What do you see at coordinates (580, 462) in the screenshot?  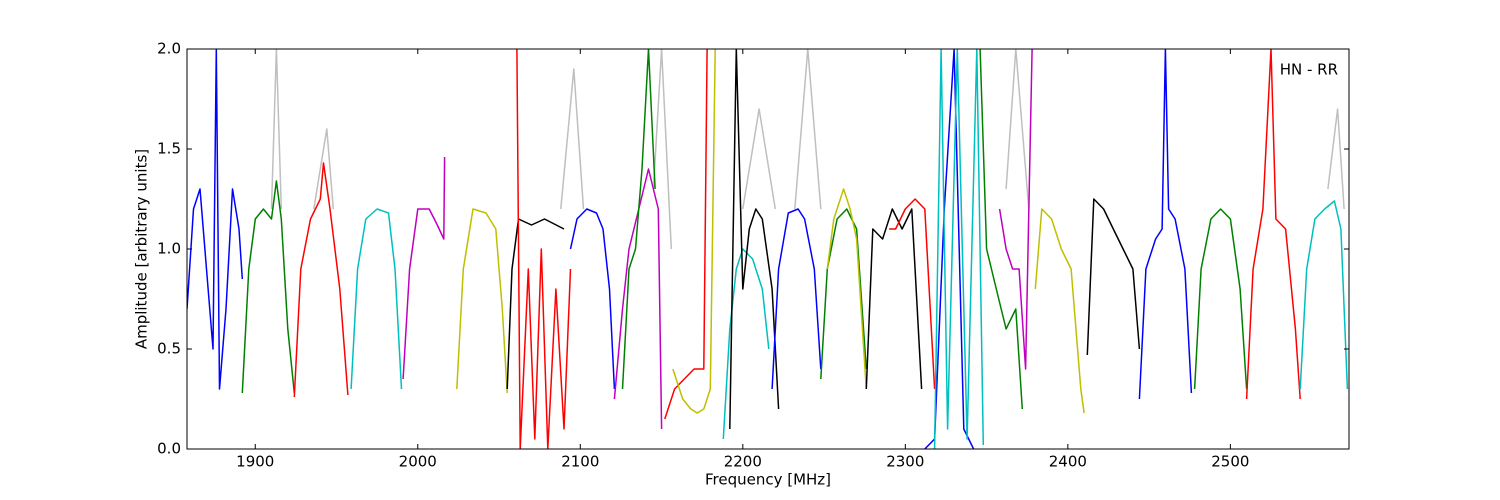 I see `x-tick-label: 2100` at bounding box center [580, 462].